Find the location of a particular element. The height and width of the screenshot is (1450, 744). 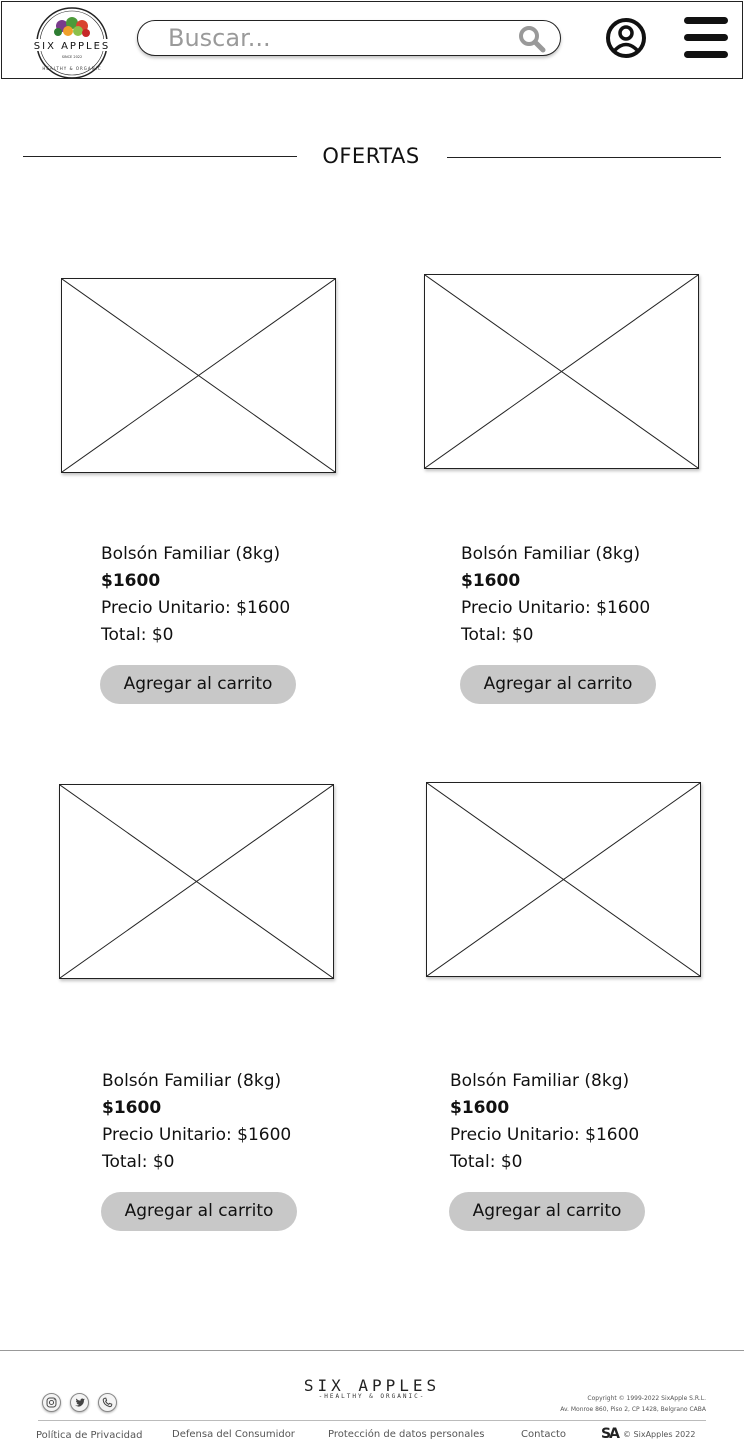

footer-logo-tagline: -HEALTHY & ORGANIC- is located at coordinates (372, 1396).